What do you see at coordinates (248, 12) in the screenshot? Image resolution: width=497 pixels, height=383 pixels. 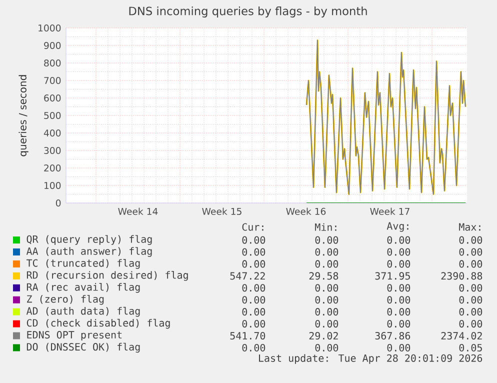 I see `chart-title: DNS incoming queries by flags - by month` at bounding box center [248, 12].